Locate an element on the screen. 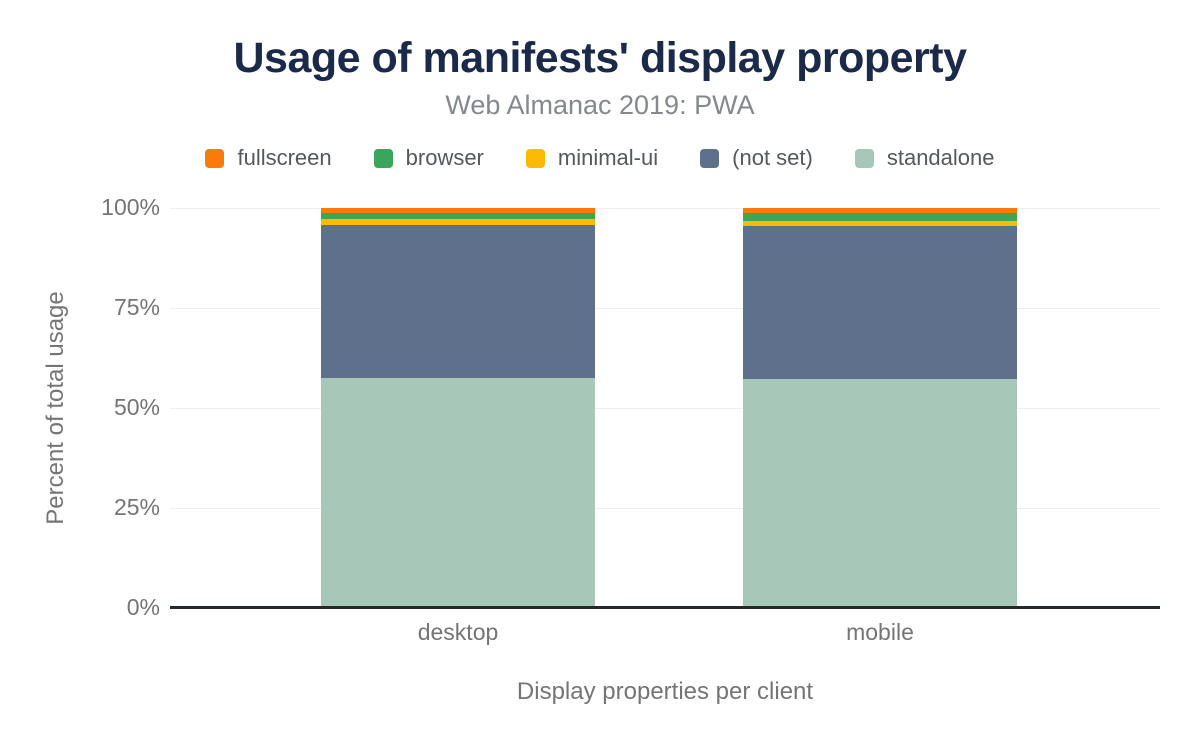 This screenshot has width=1200, height=742. legend-label: browser is located at coordinates (444, 157).